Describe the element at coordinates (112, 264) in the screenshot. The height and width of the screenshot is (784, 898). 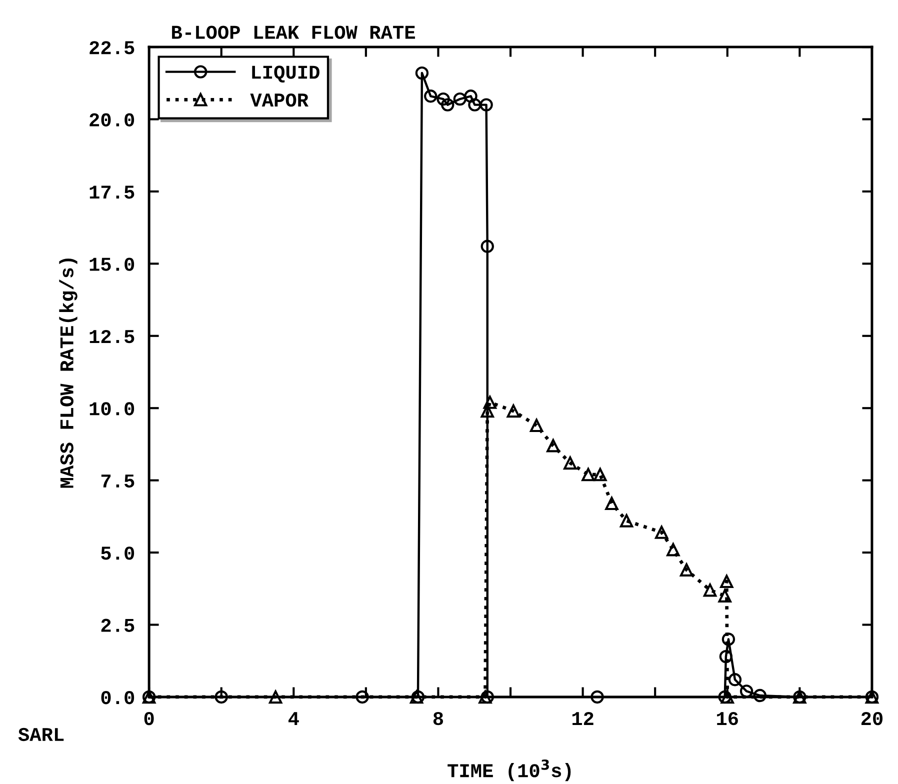
I see `y-tick-label: 15.0` at that location.